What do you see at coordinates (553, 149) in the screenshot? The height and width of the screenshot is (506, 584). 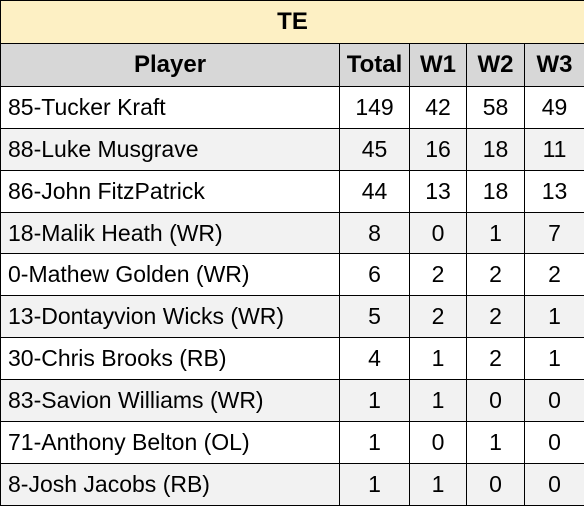 I see `w3-cell: 11` at bounding box center [553, 149].